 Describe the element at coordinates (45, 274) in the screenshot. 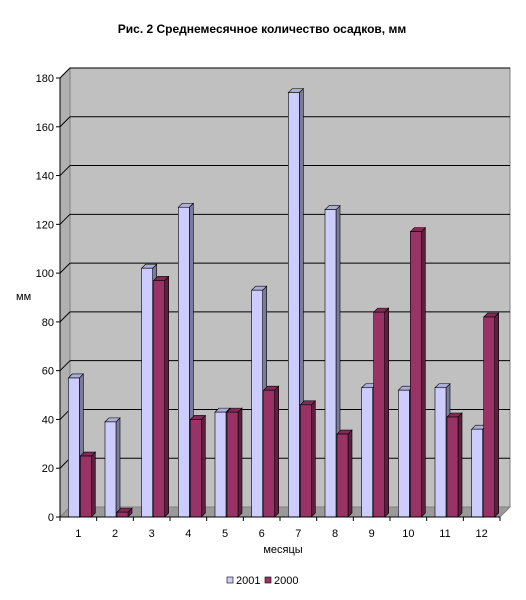

I see `y-tick-label: 100` at that location.